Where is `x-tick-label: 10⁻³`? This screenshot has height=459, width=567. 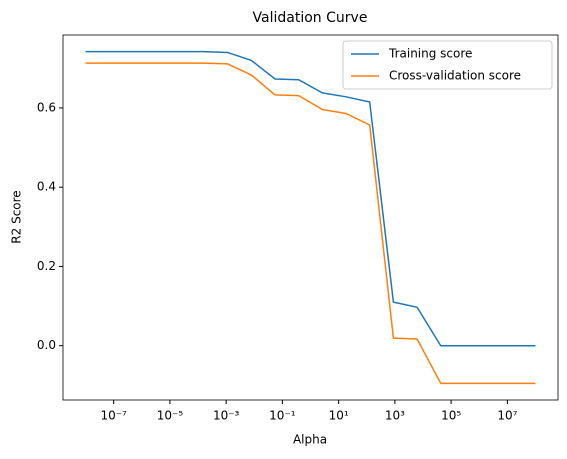 x-tick-label: 10⁻³ is located at coordinates (226, 416).